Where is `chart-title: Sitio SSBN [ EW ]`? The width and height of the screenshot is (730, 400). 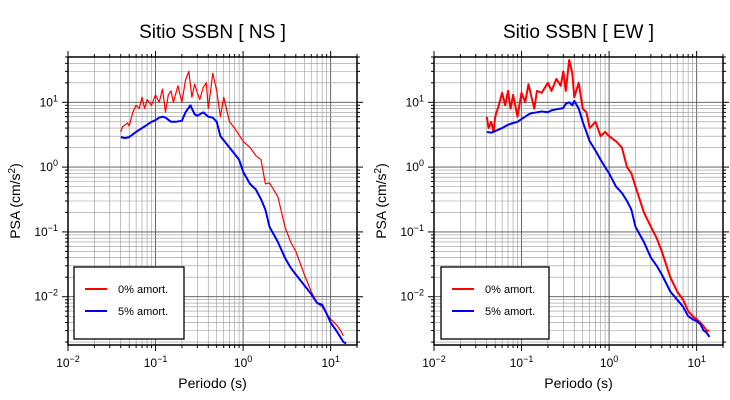 chart-title: Sitio SSBN [ EW ] is located at coordinates (578, 32).